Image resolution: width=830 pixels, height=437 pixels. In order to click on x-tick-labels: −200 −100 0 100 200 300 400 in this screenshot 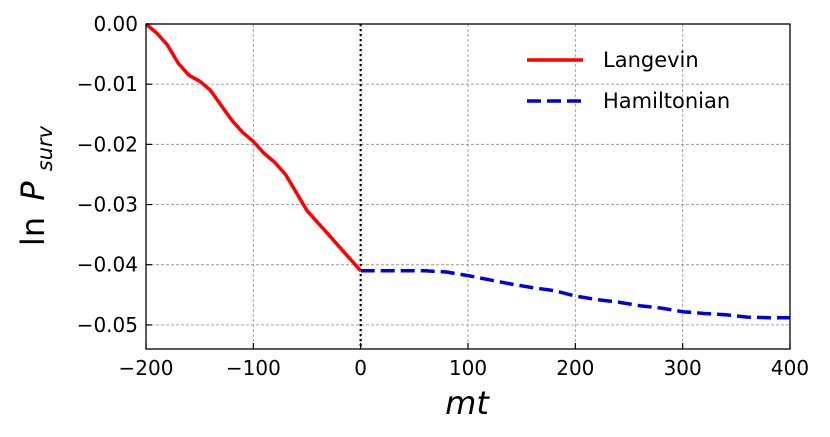, I will do `click(464, 368)`.